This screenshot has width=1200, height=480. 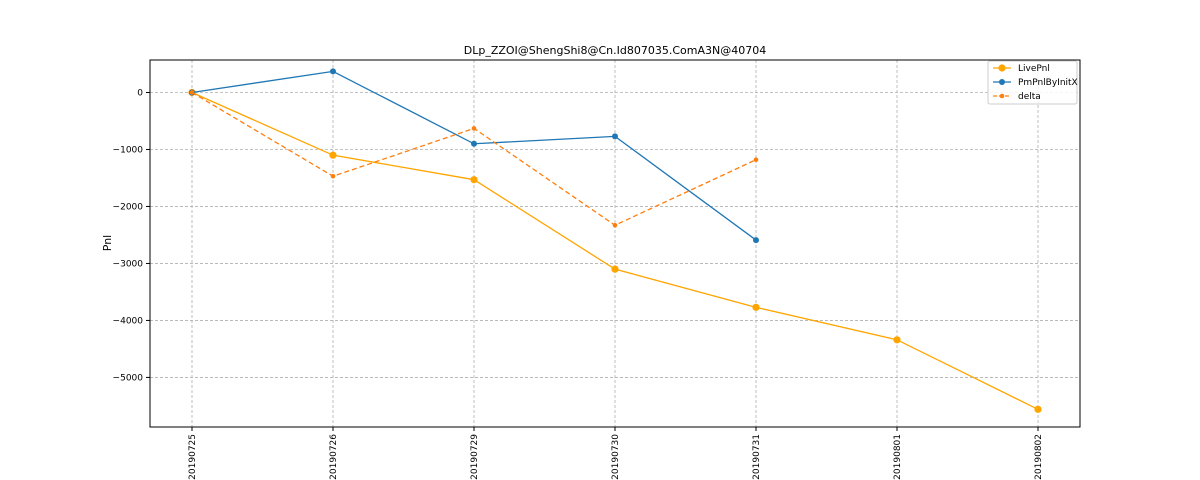 What do you see at coordinates (140, 93) in the screenshot?
I see `y-tick-label: 0` at bounding box center [140, 93].